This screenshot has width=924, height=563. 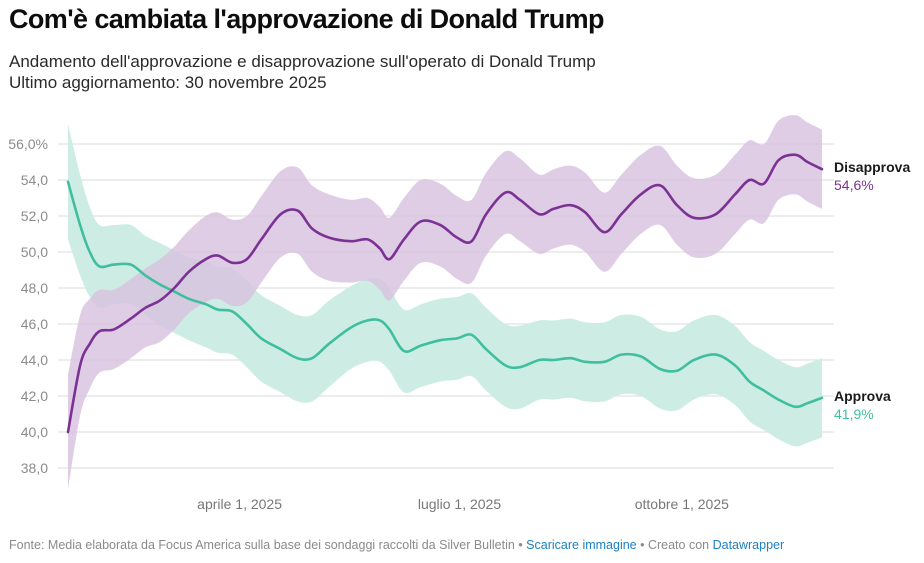 I want to click on y-tick-label: 44,0, so click(x=34, y=360).